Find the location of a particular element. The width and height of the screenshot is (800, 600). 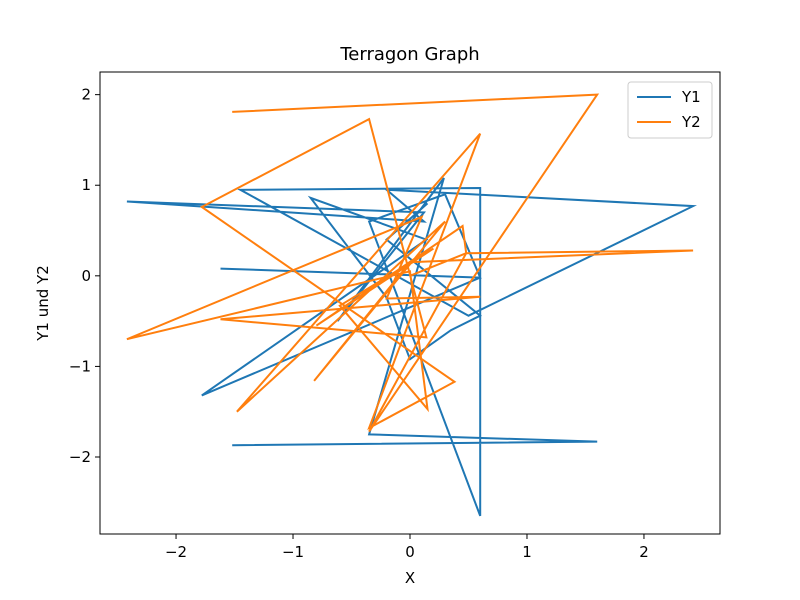

legend-label-y2: Y2 is located at coordinates (691, 122).